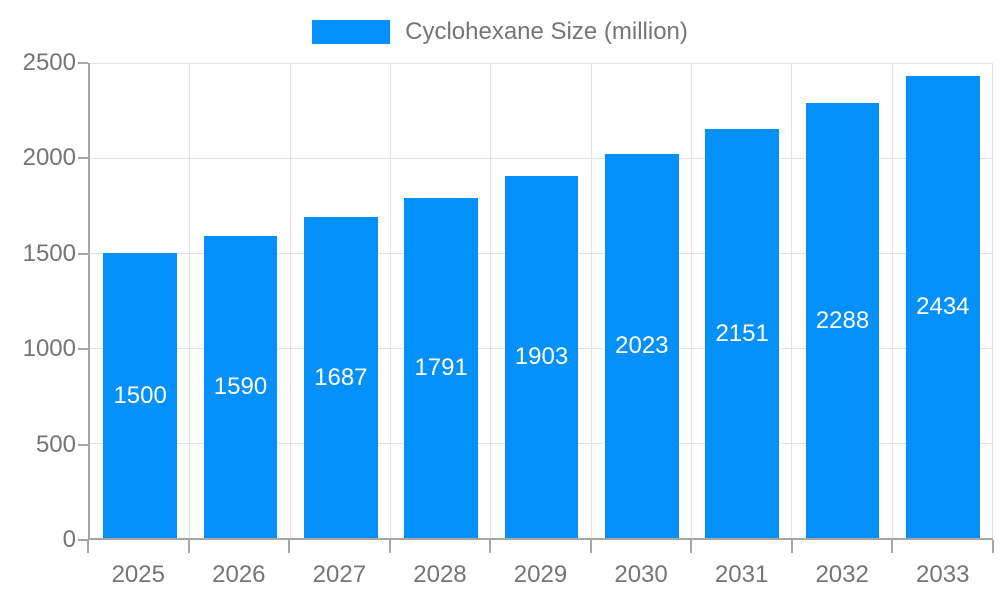  What do you see at coordinates (55, 444) in the screenshot?
I see `y-tick-label: 500` at bounding box center [55, 444].